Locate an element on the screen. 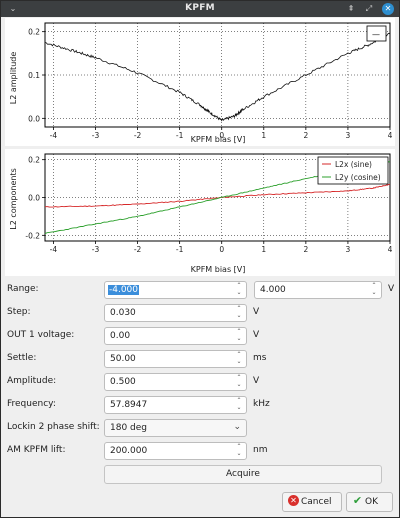  amplitude-row: Amplitude: 0.500 ⌃ ⌄ V is located at coordinates (200, 382).